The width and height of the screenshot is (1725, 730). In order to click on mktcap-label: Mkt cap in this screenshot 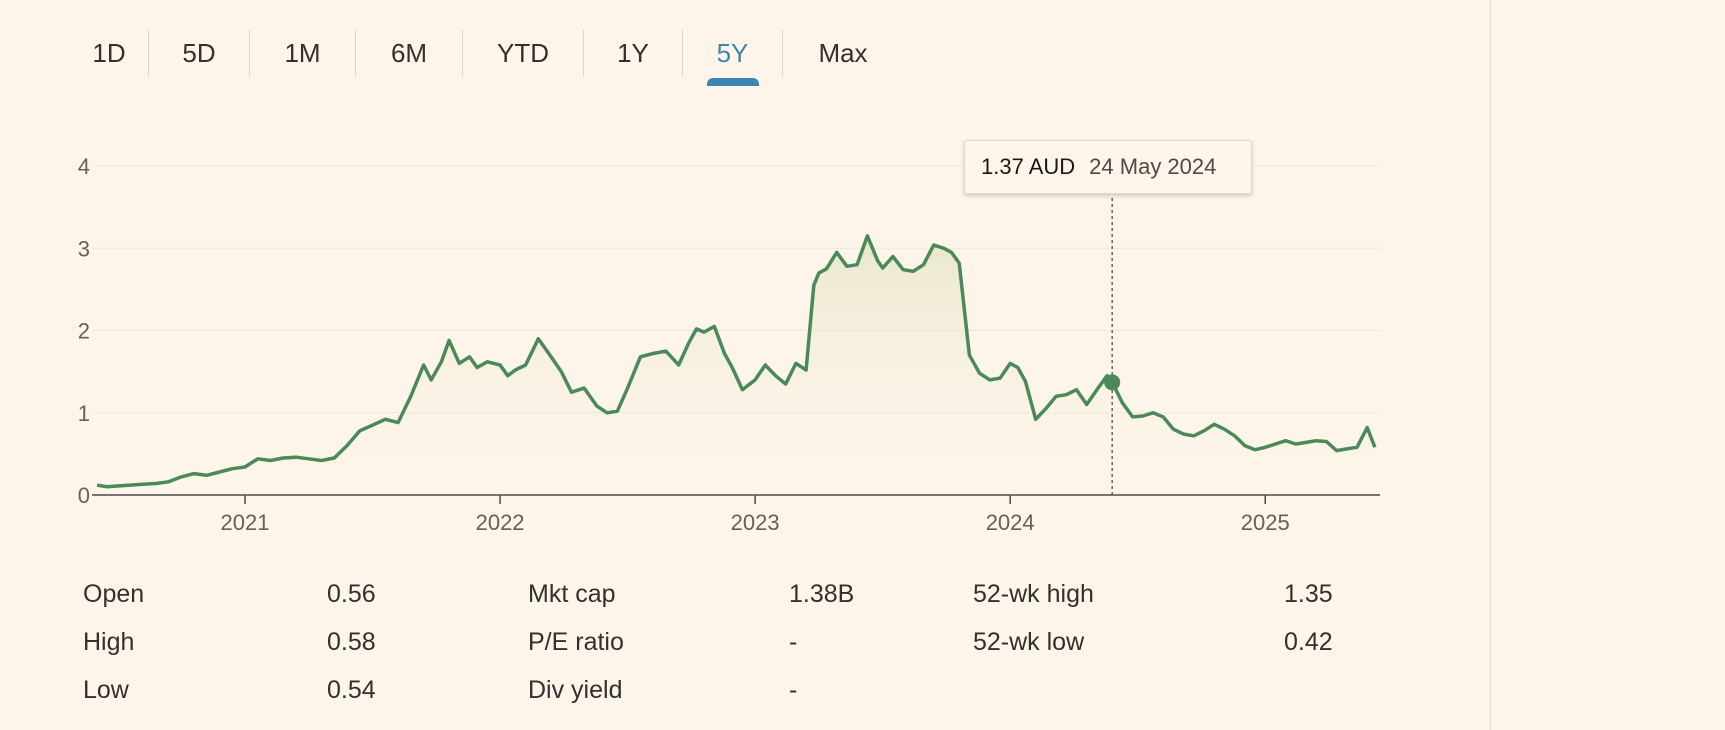, I will do `click(572, 594)`.